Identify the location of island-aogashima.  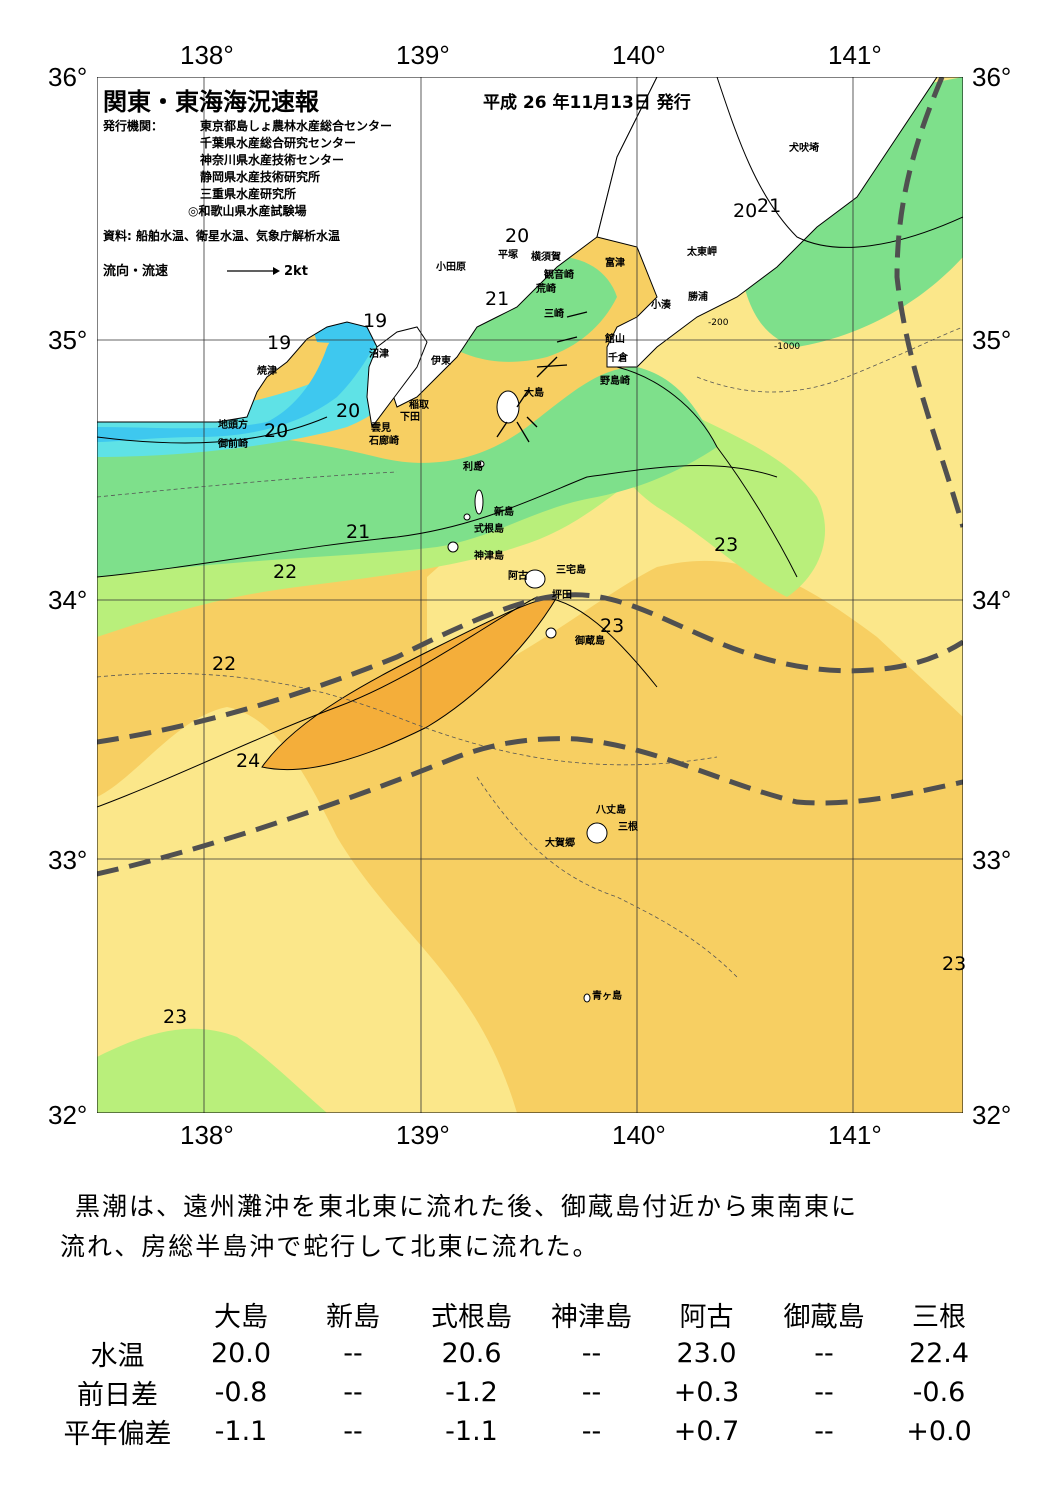
(587, 998).